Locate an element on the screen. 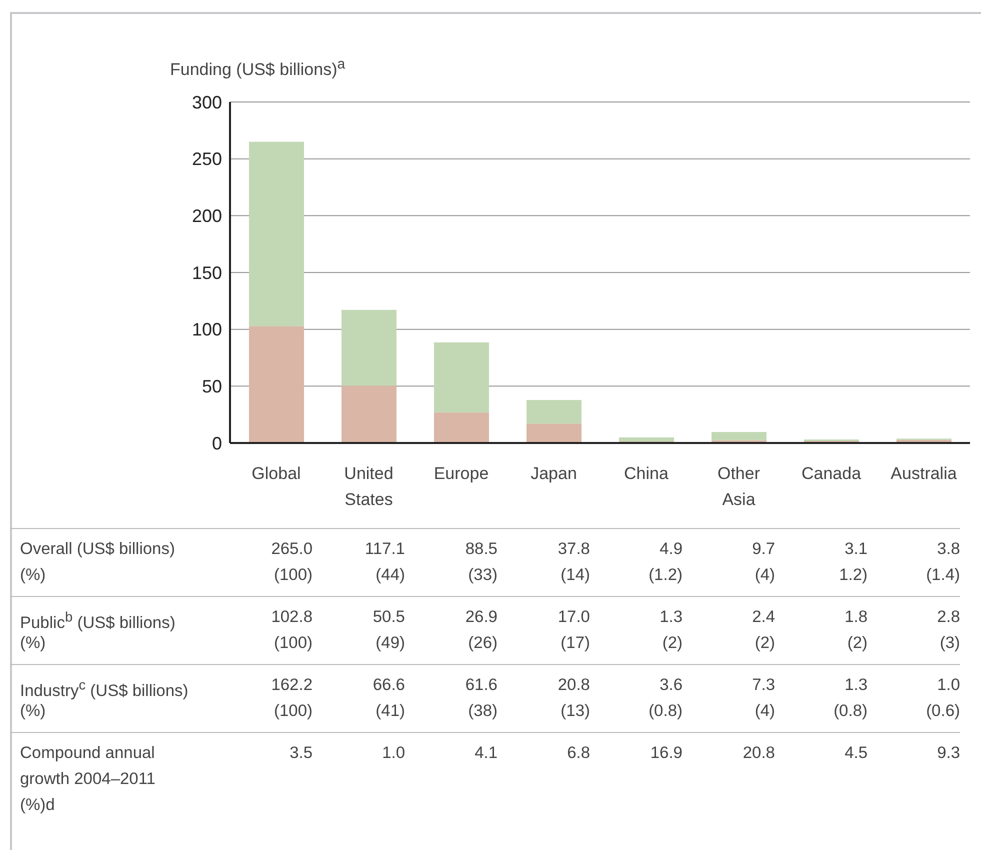 Image resolution: width=981 pixels, height=850 pixels. text: 50.5 is located at coordinates (388, 617).